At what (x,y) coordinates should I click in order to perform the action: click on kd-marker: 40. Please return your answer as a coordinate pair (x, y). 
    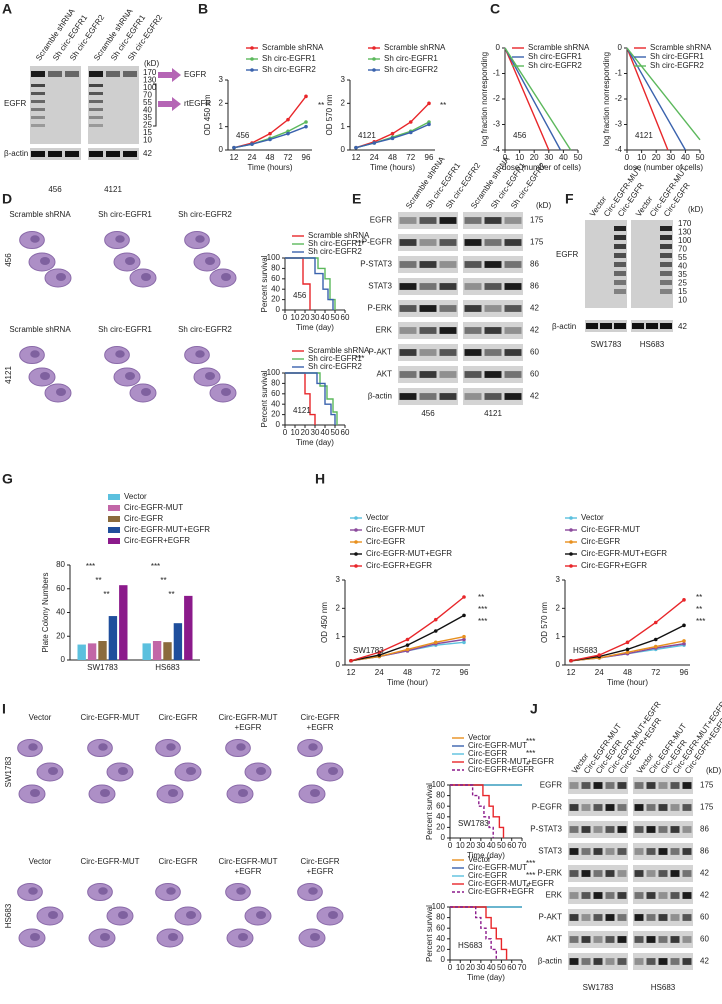
    Looking at the image, I should click on (147, 110).